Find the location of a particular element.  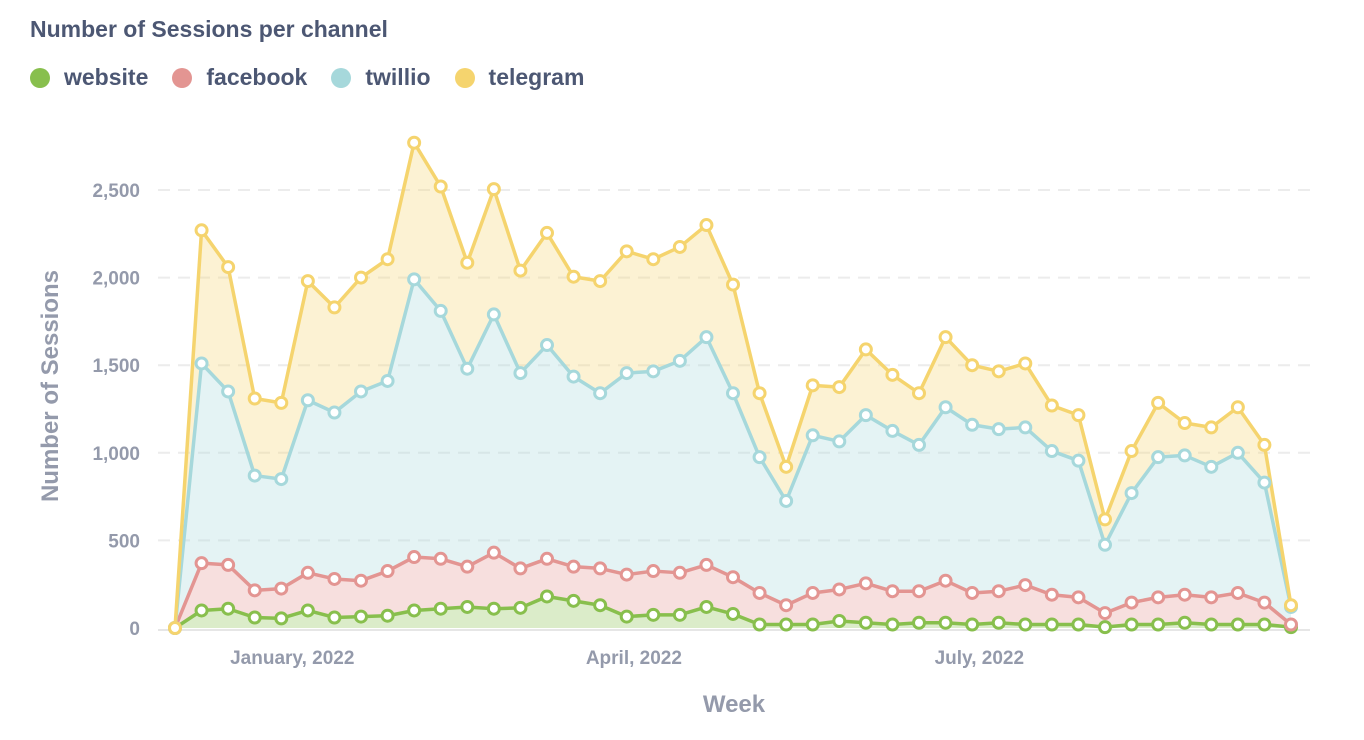

legend-item-twillio: twillio is located at coordinates (381, 77).